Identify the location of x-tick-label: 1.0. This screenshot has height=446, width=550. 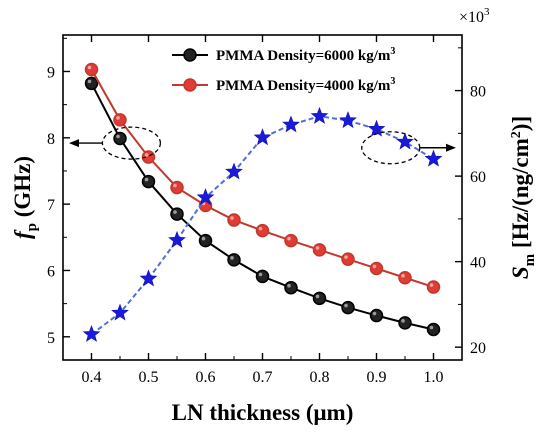
(434, 377).